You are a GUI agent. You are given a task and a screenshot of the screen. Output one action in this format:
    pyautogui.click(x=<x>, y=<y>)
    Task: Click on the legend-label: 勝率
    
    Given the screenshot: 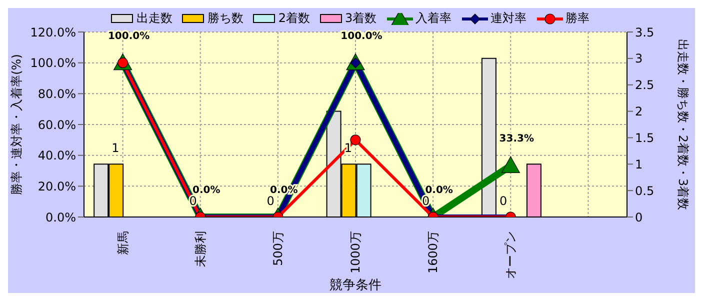 What is the action you would take?
    pyautogui.click(x=578, y=18)
    